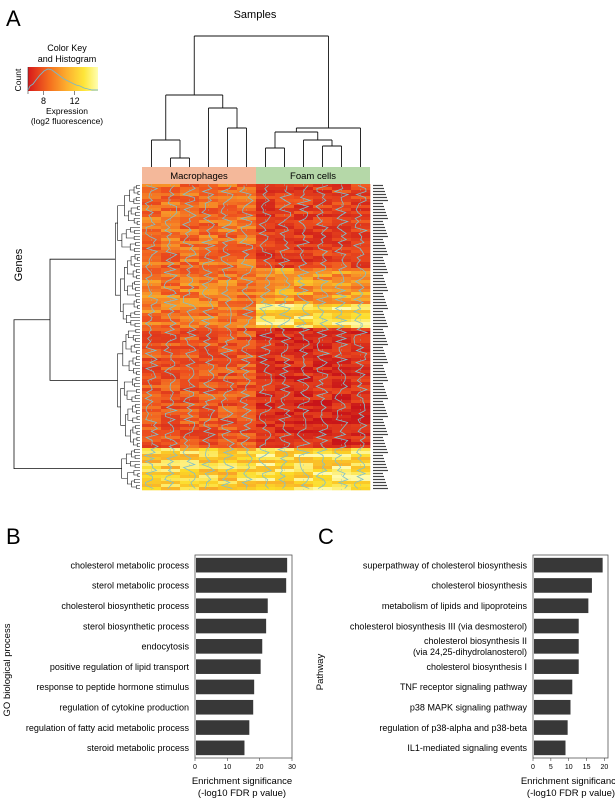 Image resolution: width=615 pixels, height=800 pixels. Describe the element at coordinates (445, 565) in the screenshot. I see `pathway-category-label: superpathway of cholesterol biosynthesis` at that location.